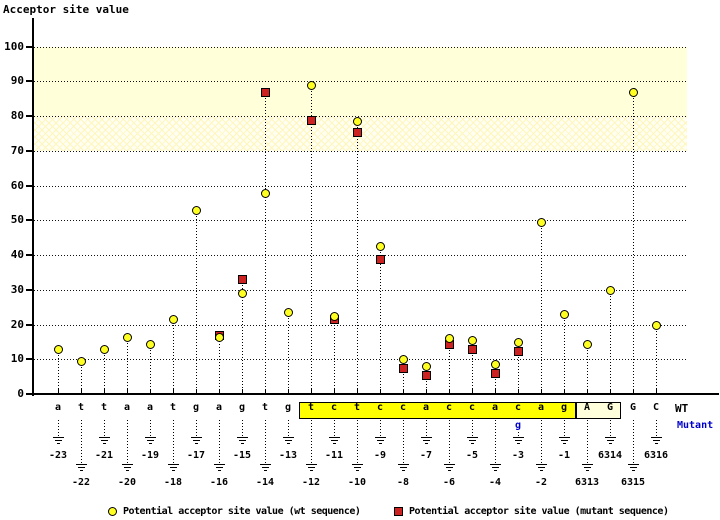 The height and width of the screenshot is (520, 720). What do you see at coordinates (265, 92) in the screenshot?
I see `mutant-point--14` at bounding box center [265, 92].